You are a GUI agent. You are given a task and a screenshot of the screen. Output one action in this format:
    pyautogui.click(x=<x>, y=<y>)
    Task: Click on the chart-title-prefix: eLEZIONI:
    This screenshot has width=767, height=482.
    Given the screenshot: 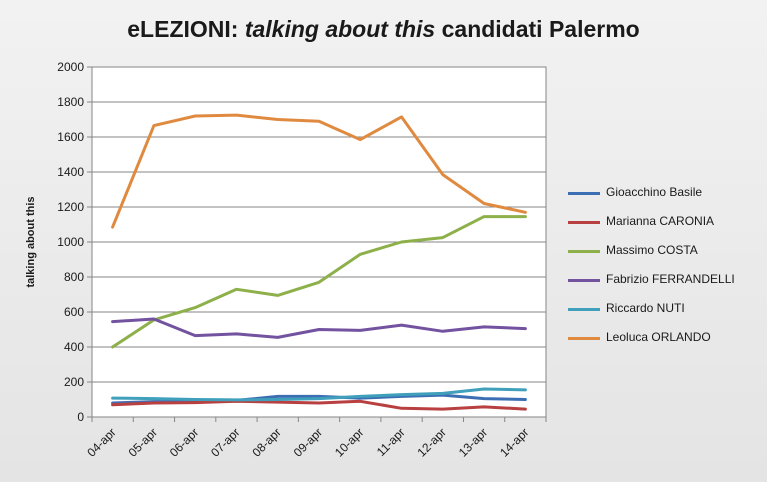 What is the action you would take?
    pyautogui.click(x=186, y=29)
    